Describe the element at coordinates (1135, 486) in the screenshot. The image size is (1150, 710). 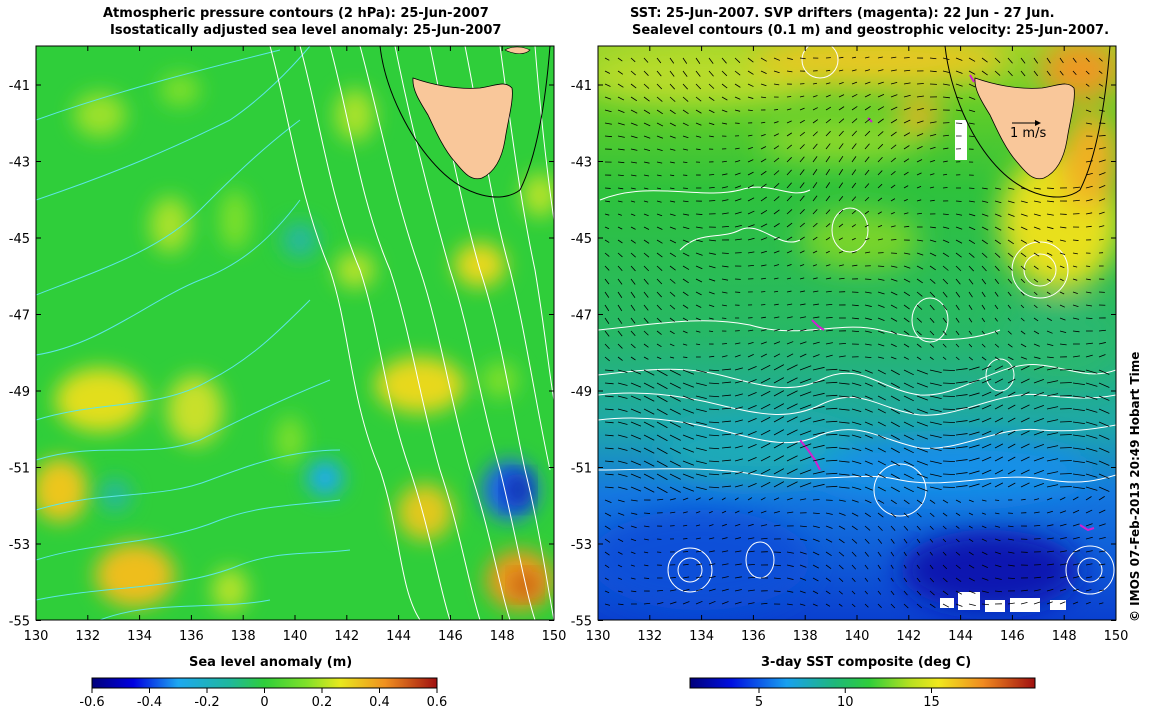
I see `credit-text: © IMOS 07-Feb-2013 20:49 Hobart Time` at that location.